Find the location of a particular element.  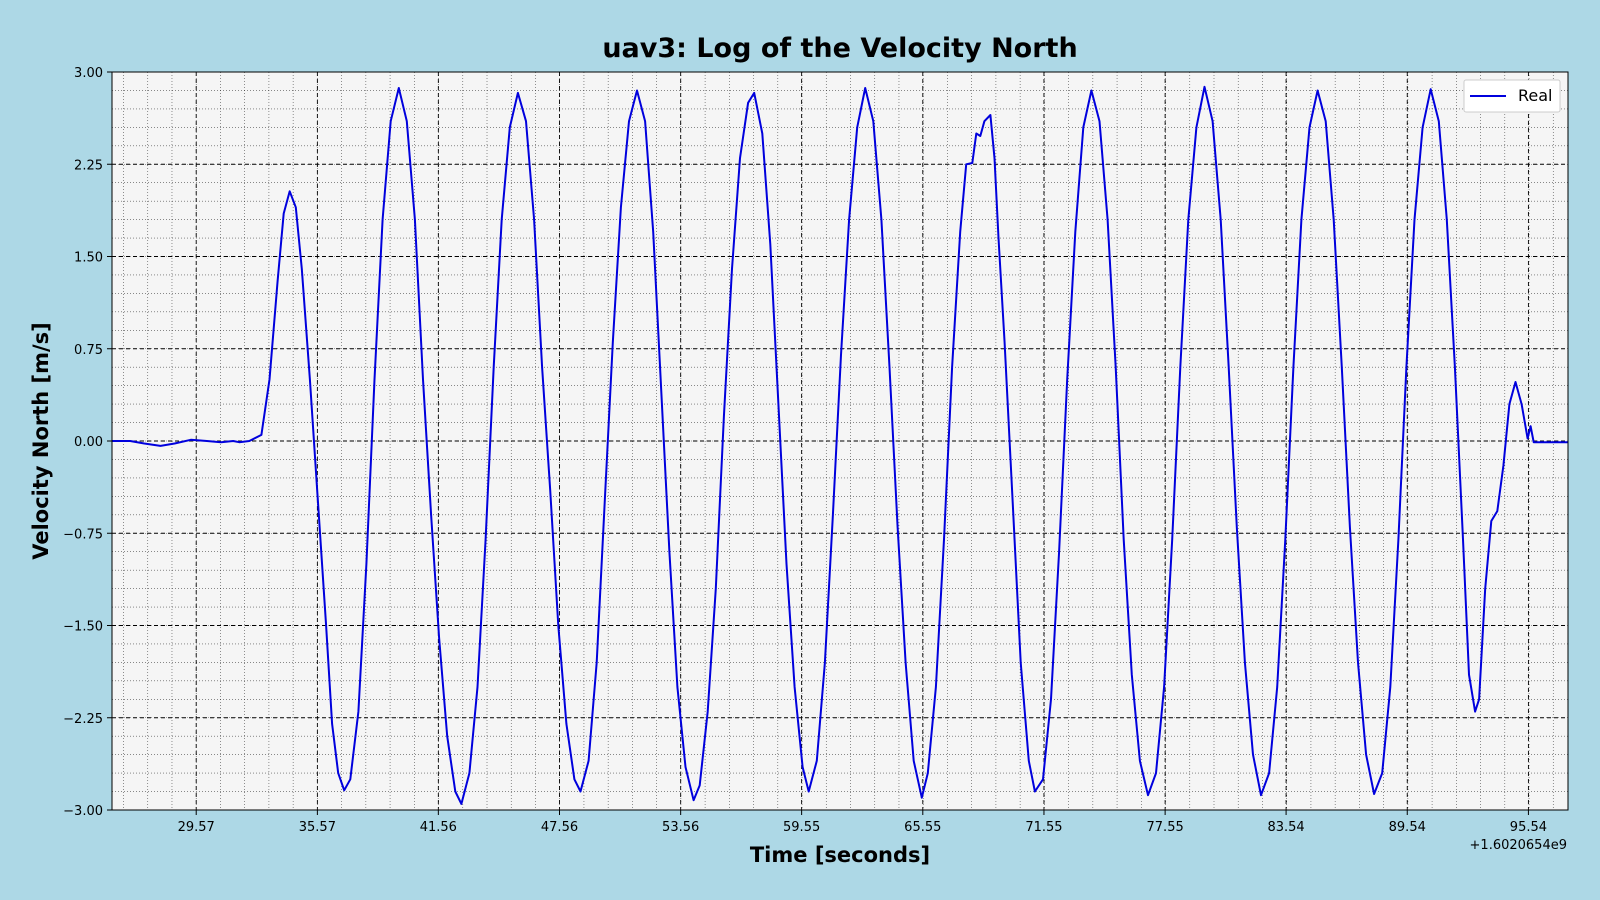

x-tick-label: 65.55 is located at coordinates (922, 827).